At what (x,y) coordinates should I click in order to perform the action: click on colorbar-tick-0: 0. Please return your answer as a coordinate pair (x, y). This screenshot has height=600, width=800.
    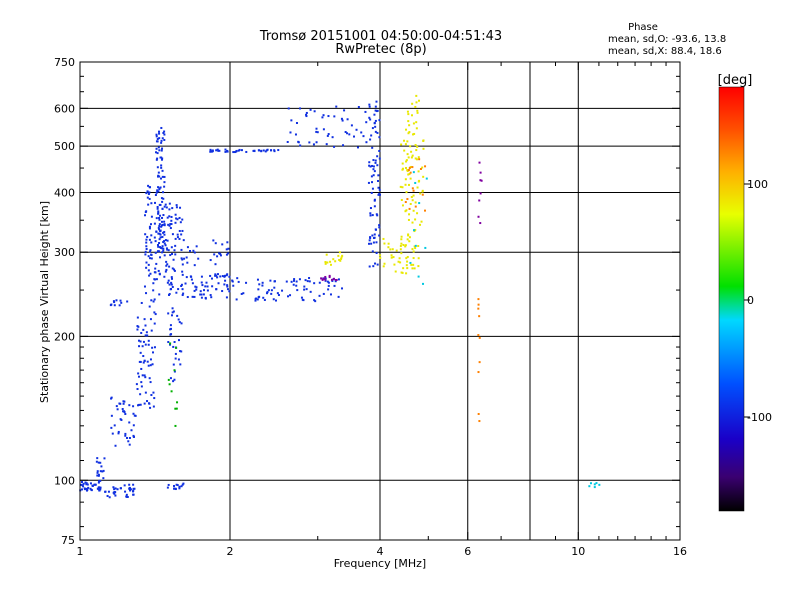
    Looking at the image, I should click on (750, 300).